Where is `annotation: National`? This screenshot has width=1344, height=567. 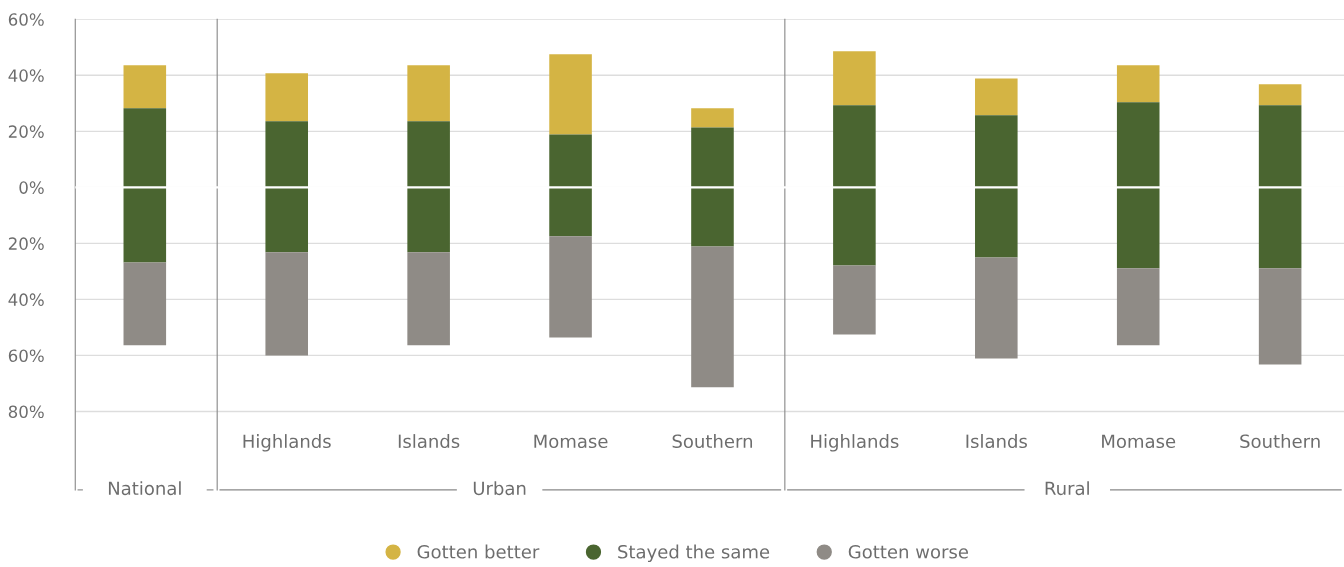
annotation: National is located at coordinates (144, 488).